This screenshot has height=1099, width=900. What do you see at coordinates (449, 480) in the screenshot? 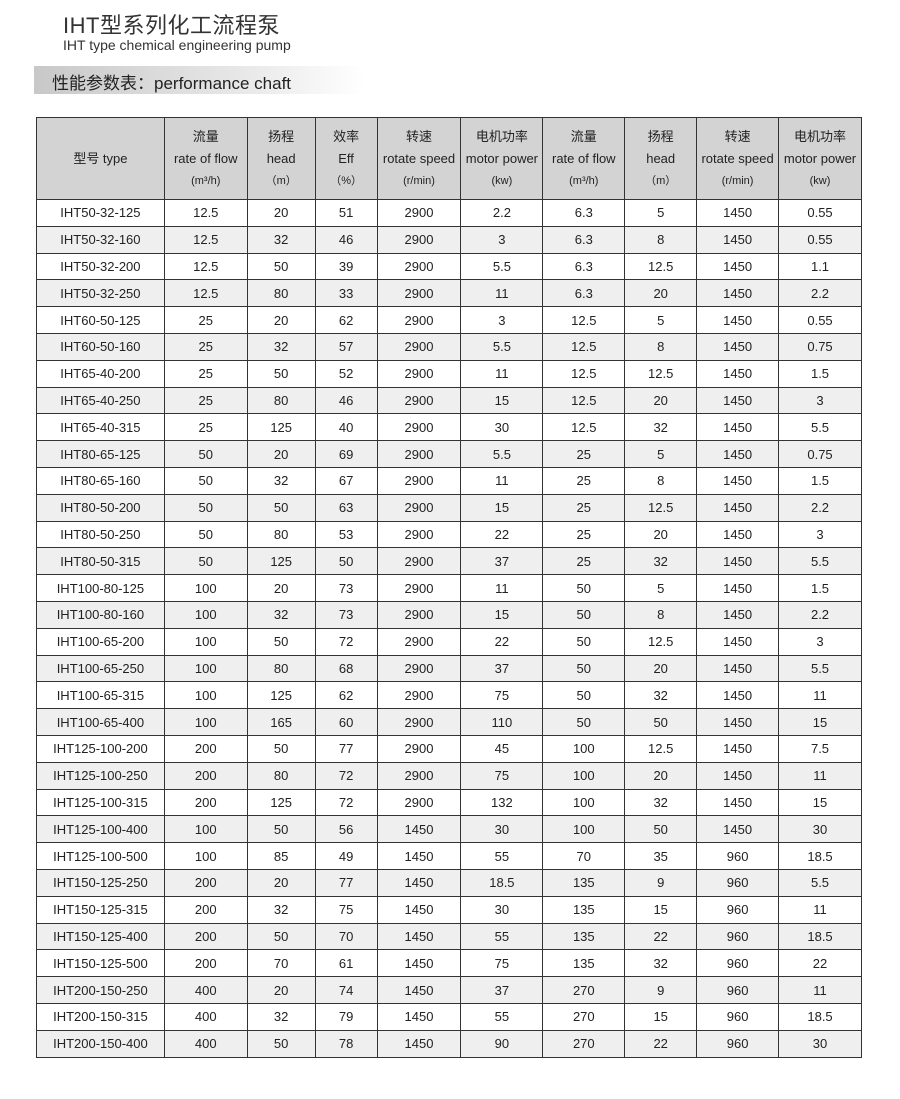
I see `table-row: IHT80-65-160 50 32 67 2900 11 25 8 1450 1.5` at bounding box center [449, 480].